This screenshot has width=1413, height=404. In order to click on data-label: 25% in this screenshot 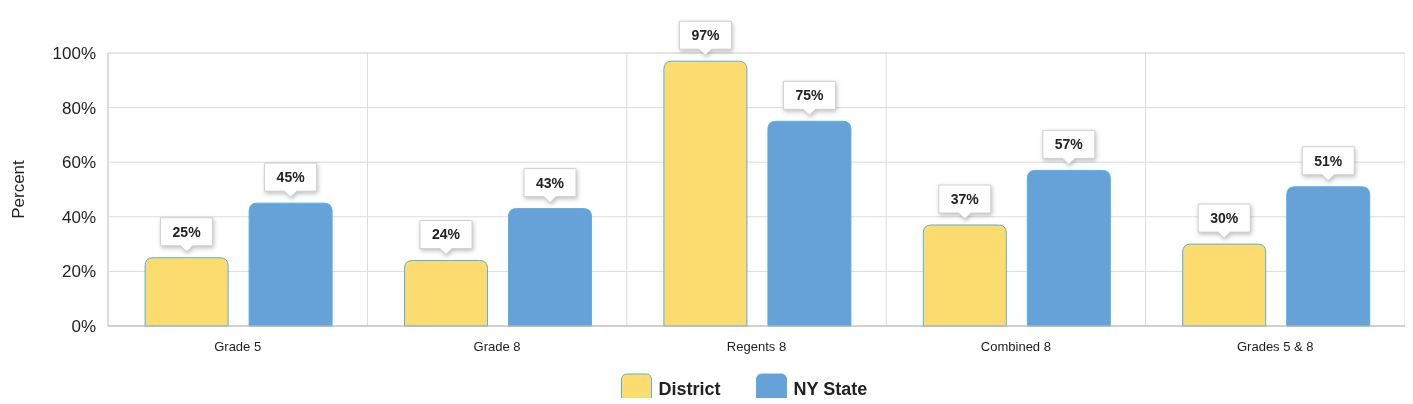, I will do `click(187, 231)`.